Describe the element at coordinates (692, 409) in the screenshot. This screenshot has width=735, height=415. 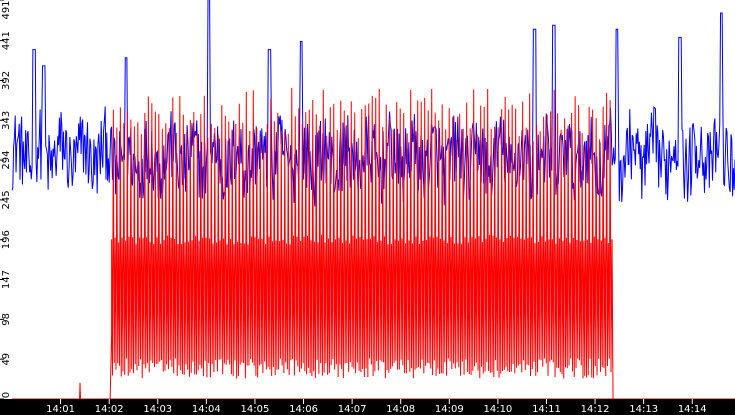
I see `x-tick-label: 14:14` at that location.